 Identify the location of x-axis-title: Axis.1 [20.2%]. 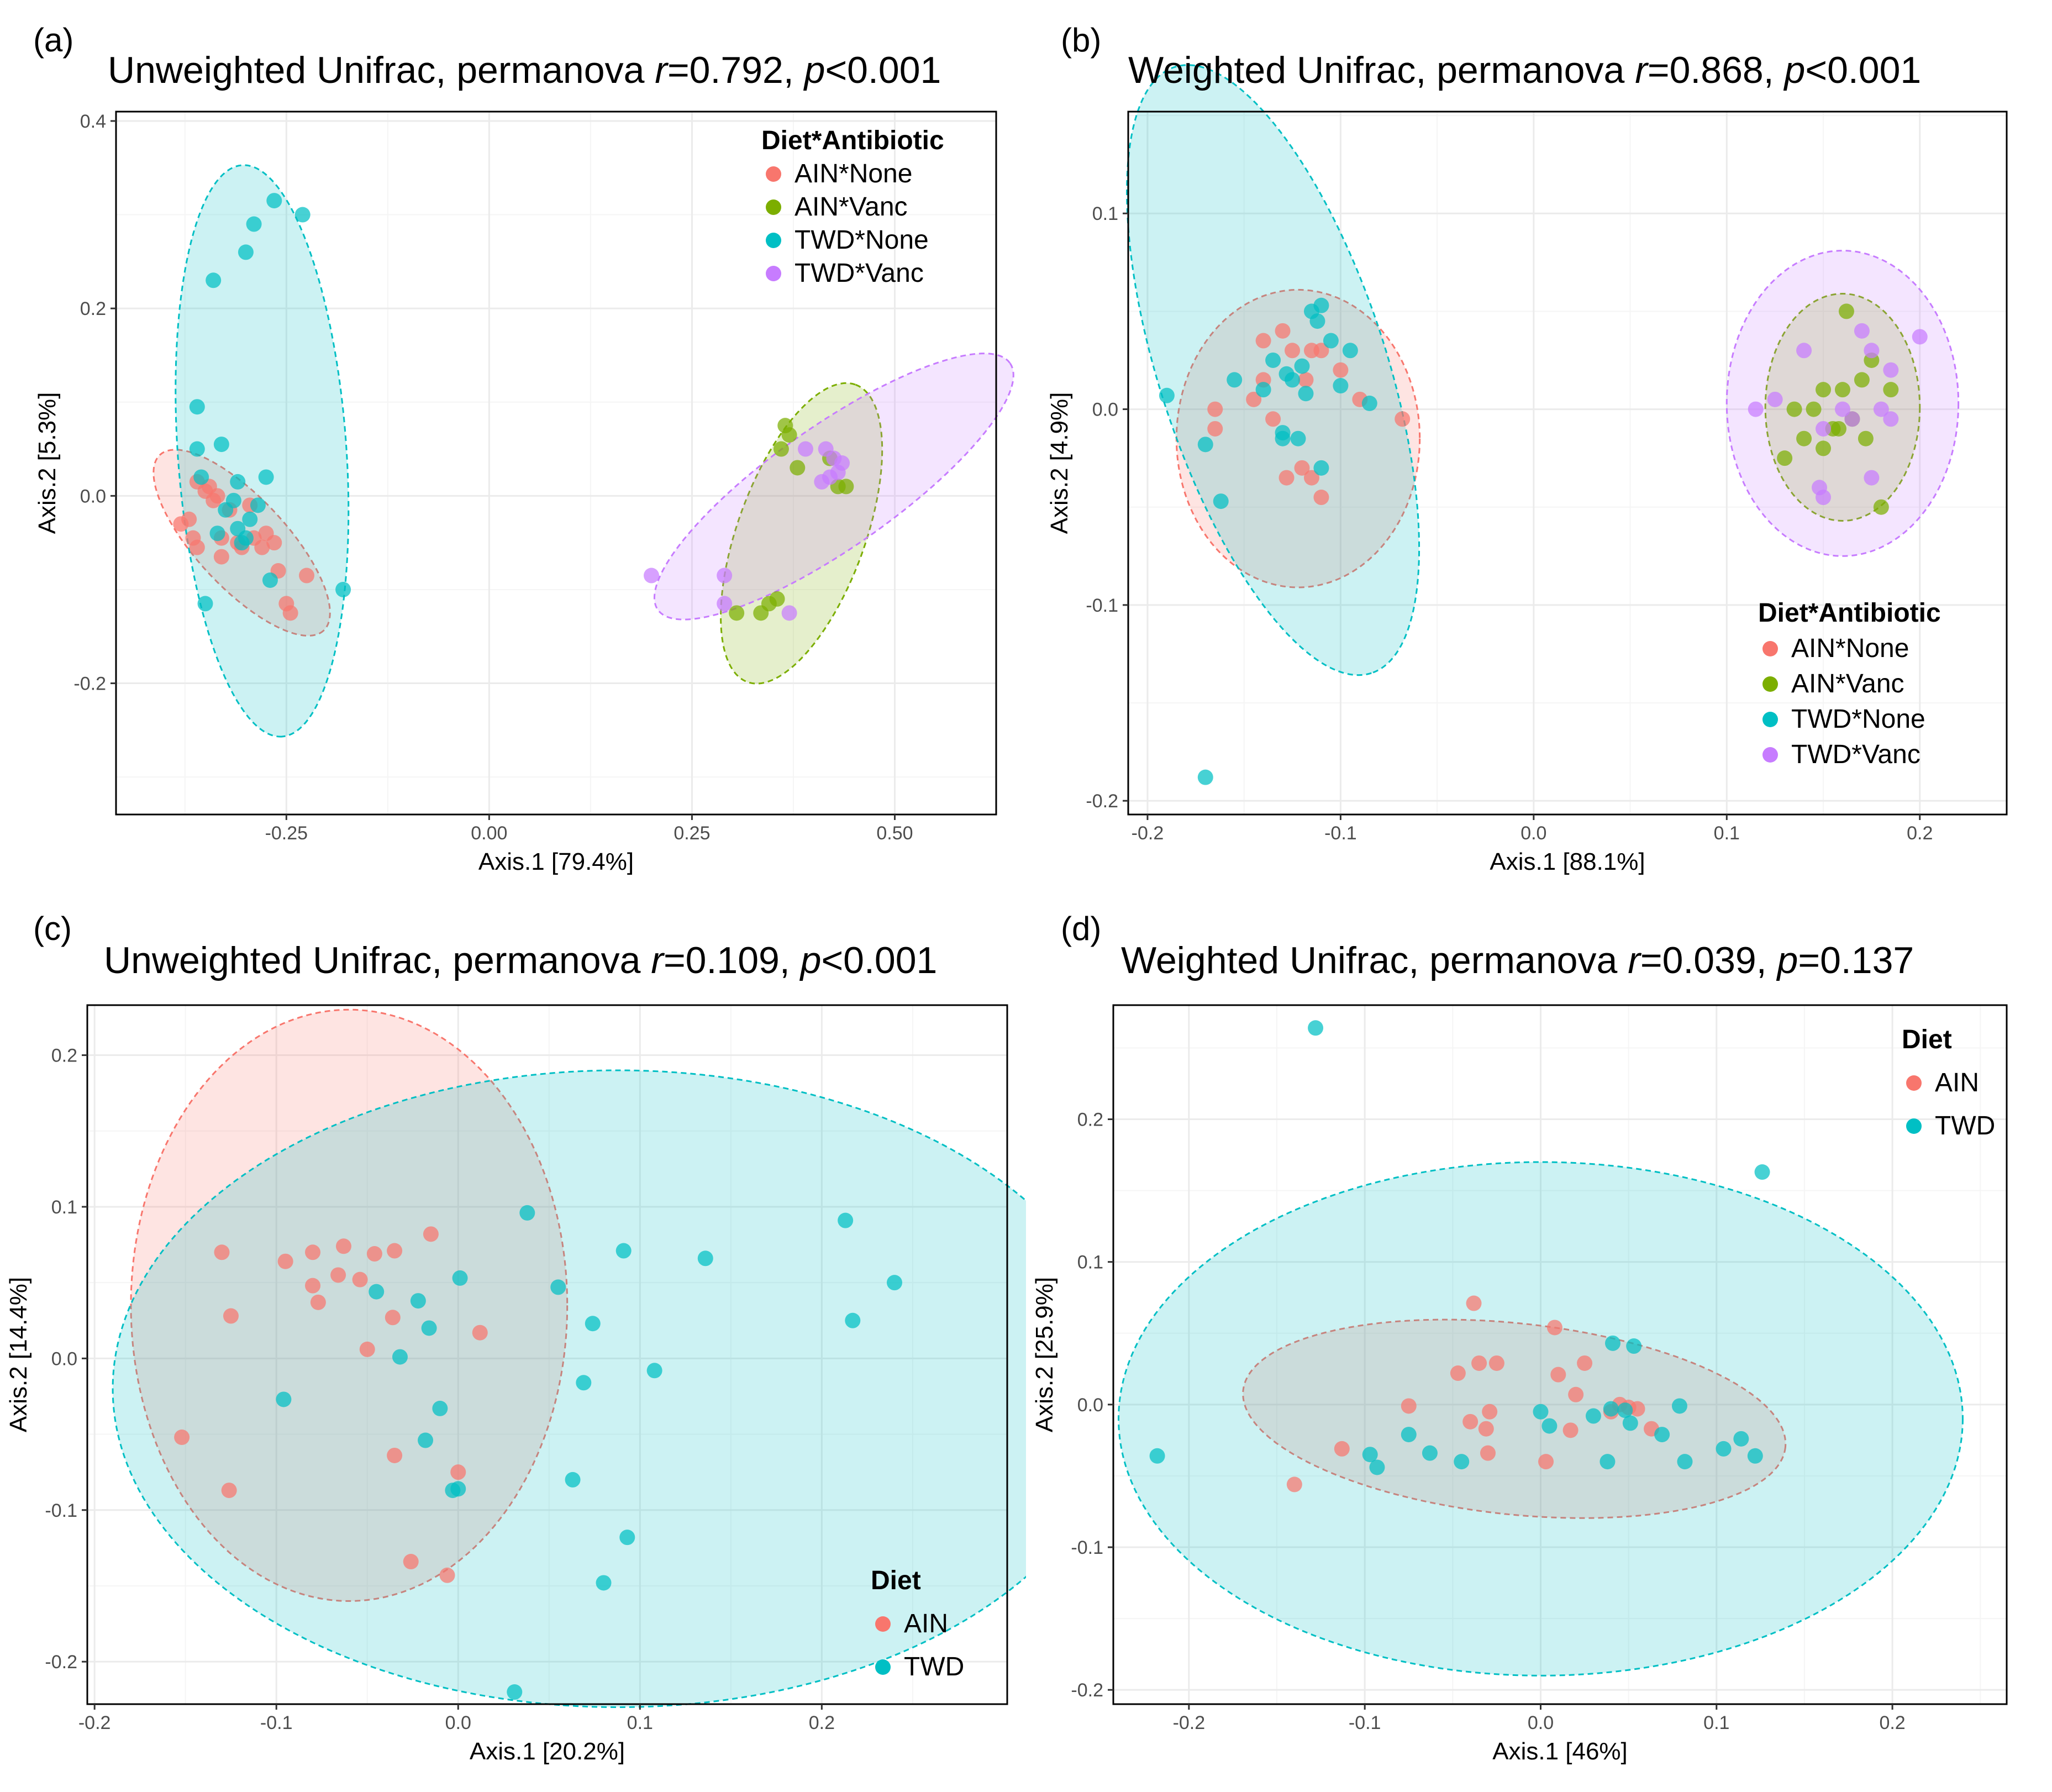
(547, 1751).